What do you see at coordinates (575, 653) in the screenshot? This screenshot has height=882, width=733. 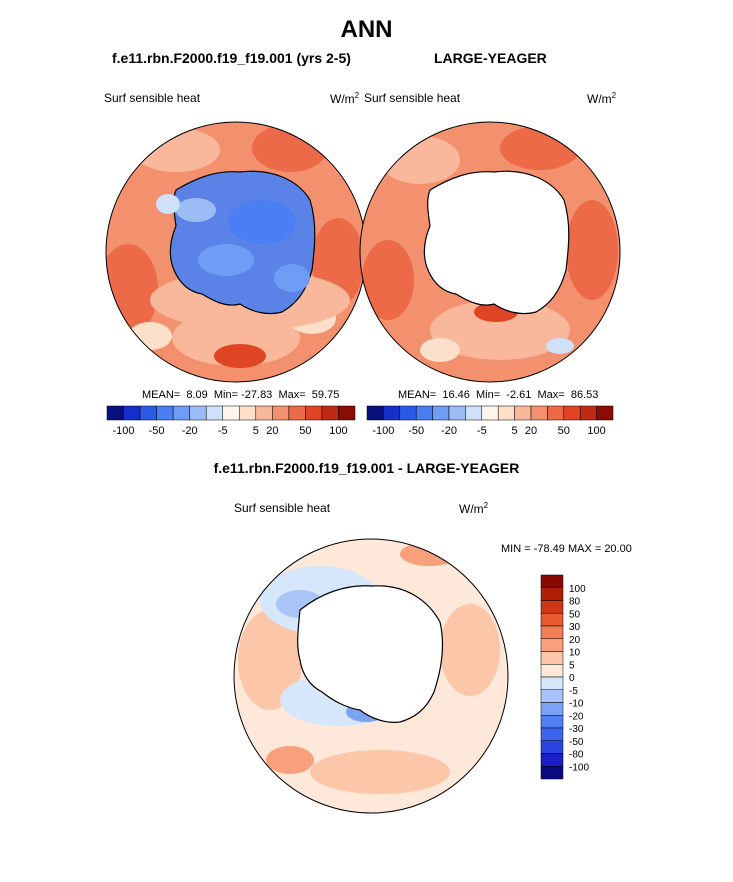 I see `colorbar-label: 10` at bounding box center [575, 653].